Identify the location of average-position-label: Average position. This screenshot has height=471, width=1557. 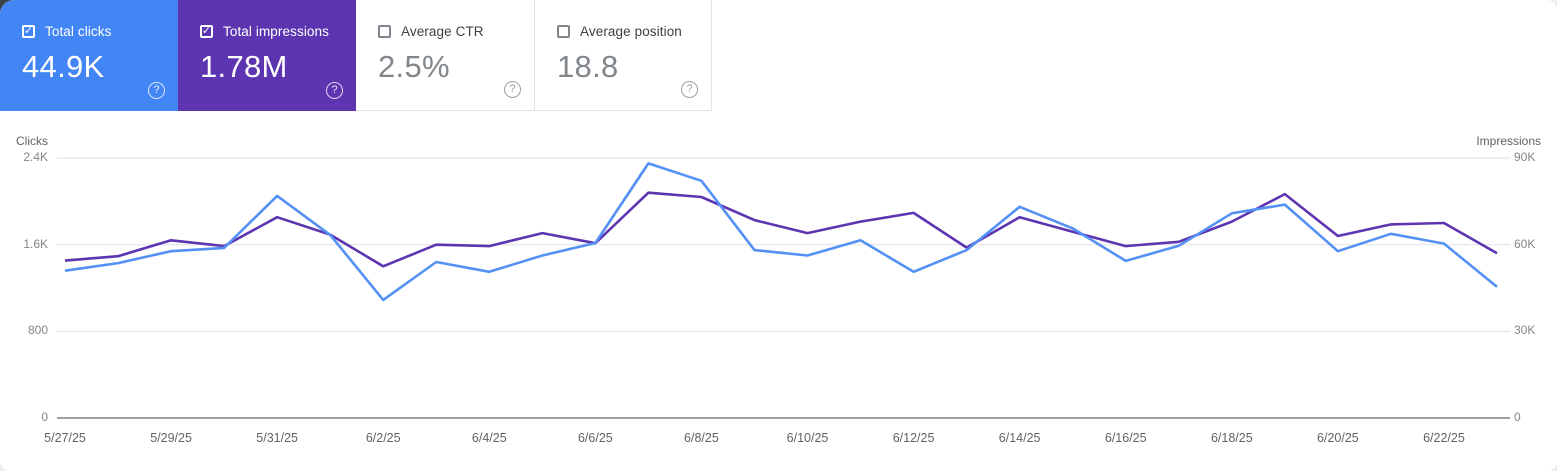
(631, 31).